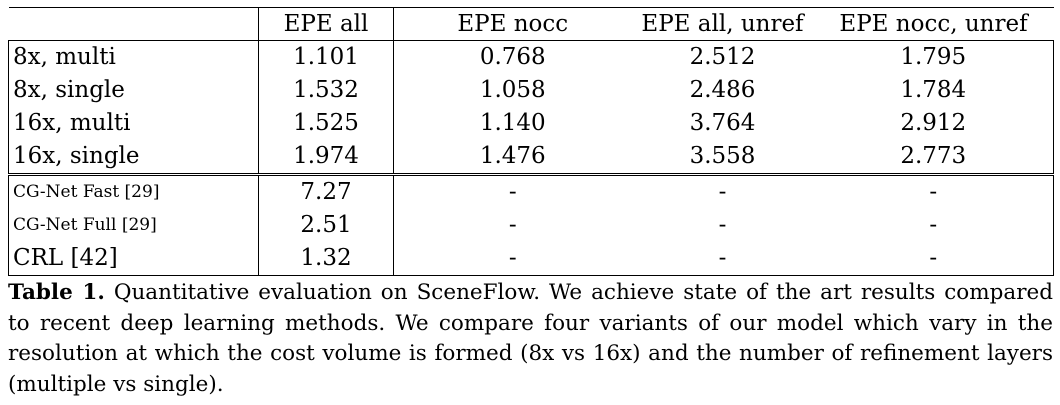 This screenshot has height=405, width=1060. I want to click on table-row: CRL [42] 1.32 - - -, so click(531, 259).